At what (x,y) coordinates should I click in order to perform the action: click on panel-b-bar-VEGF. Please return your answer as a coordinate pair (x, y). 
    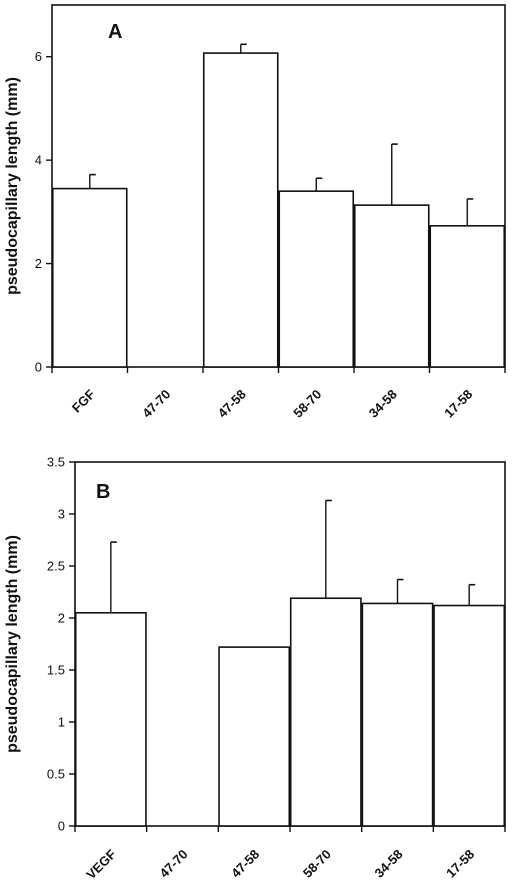
    Looking at the image, I should click on (110, 719).